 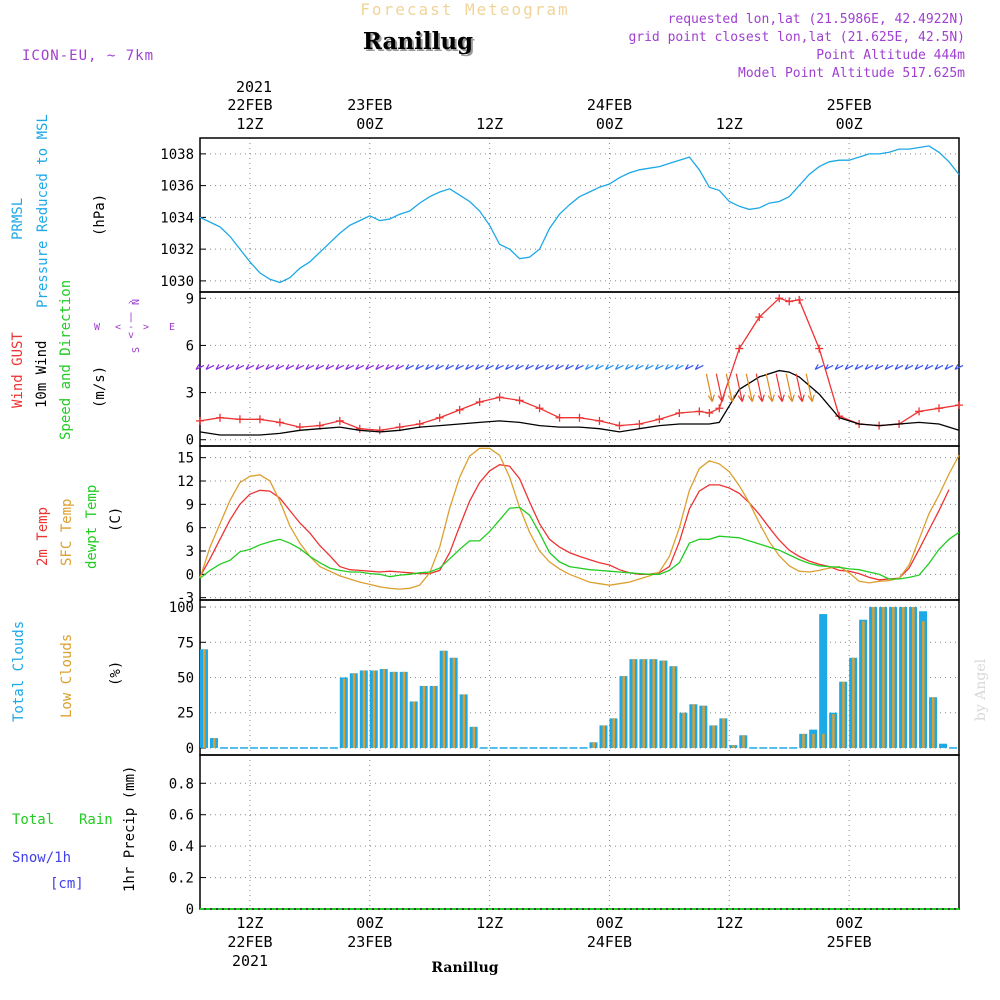 What do you see at coordinates (43, 536) in the screenshot?
I see `temp-2m-label: 2m Temp` at bounding box center [43, 536].